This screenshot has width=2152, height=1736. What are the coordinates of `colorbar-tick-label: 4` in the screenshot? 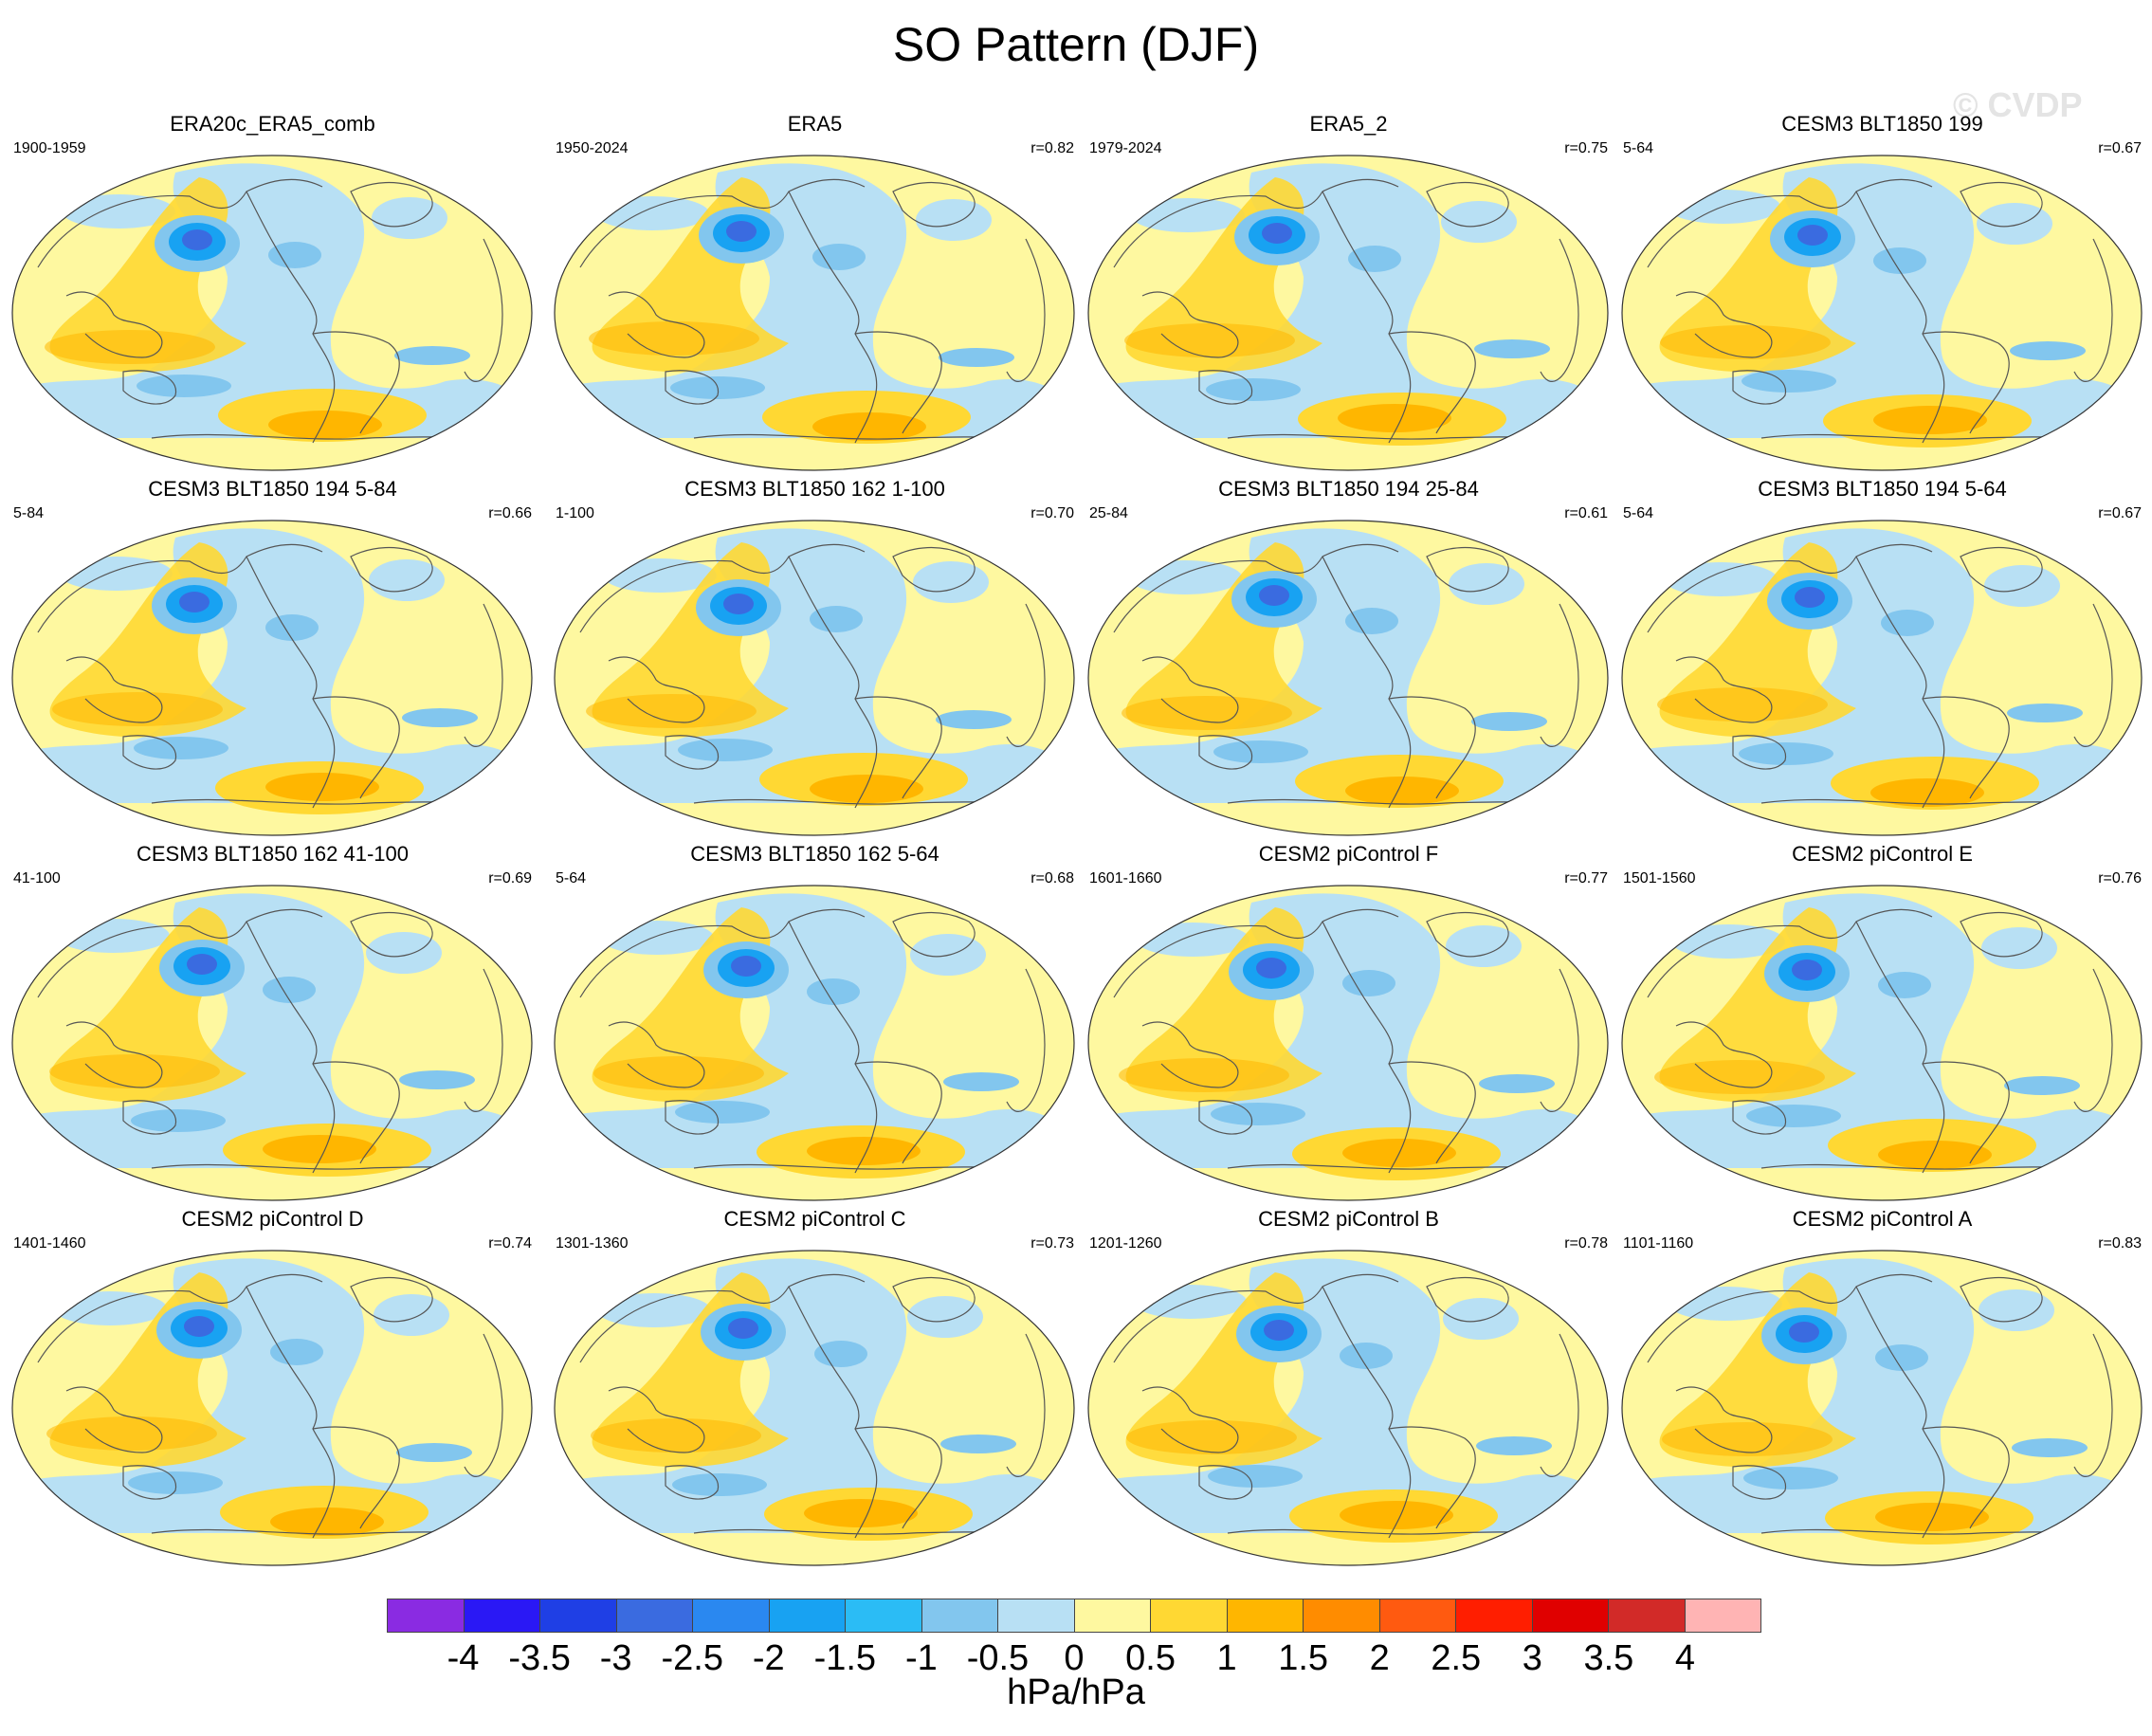 It's located at (1685, 1658).